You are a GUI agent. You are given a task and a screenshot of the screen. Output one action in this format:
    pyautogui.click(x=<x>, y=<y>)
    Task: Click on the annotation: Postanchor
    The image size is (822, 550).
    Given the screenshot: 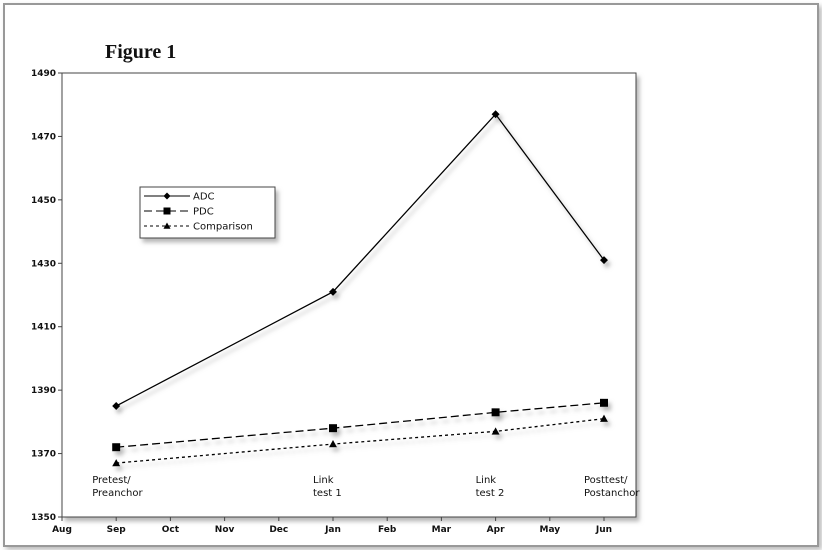 What is the action you would take?
    pyautogui.click(x=612, y=493)
    